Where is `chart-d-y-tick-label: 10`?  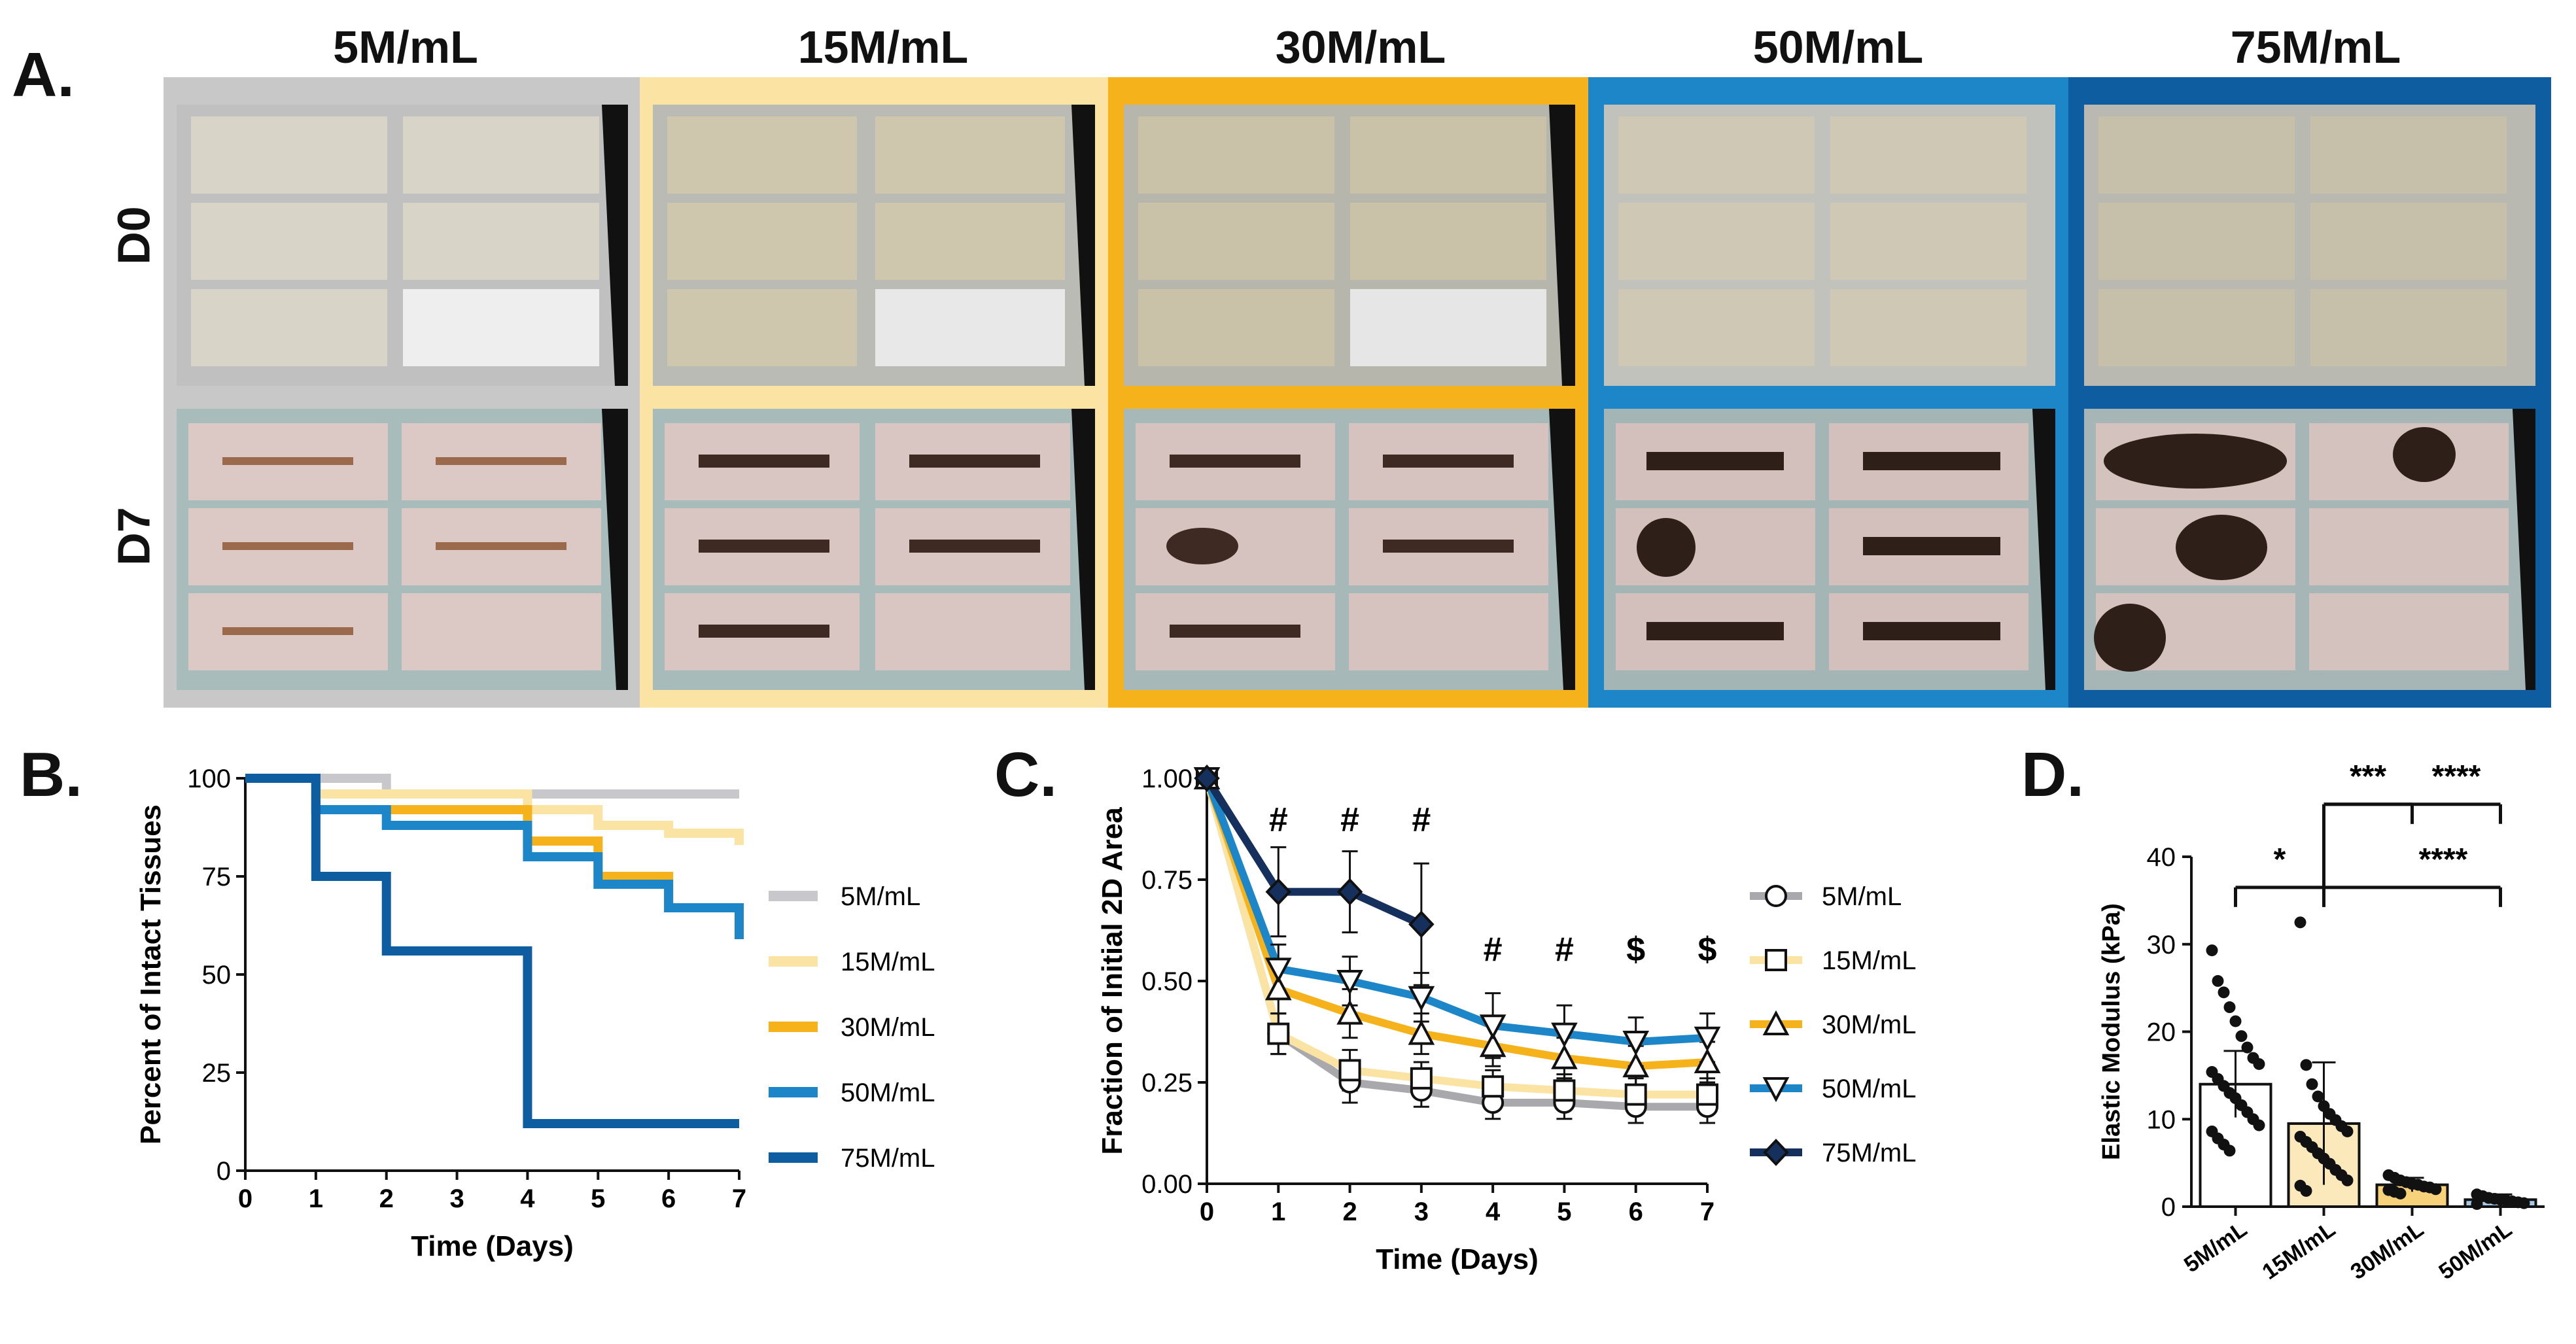
chart-d-y-tick-label: 10 is located at coordinates (2161, 1119).